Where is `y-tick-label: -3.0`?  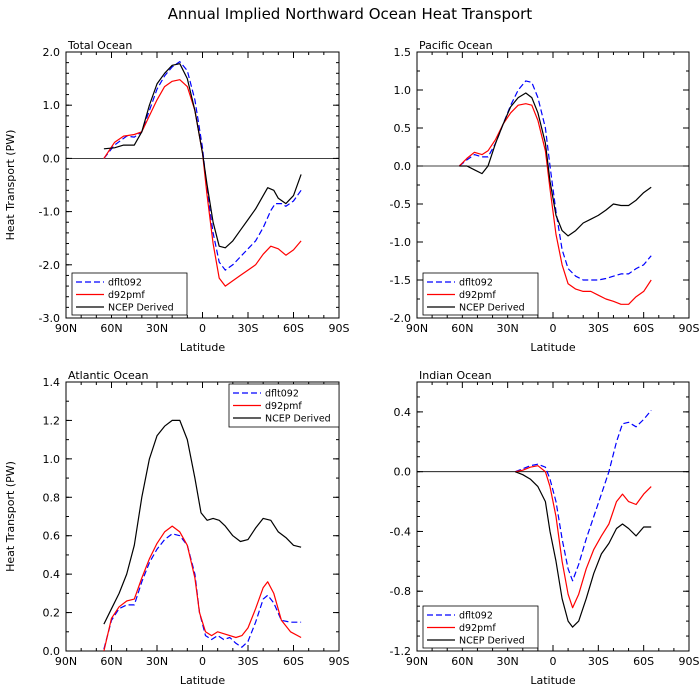 y-tick-label: -3.0 is located at coordinates (49, 318).